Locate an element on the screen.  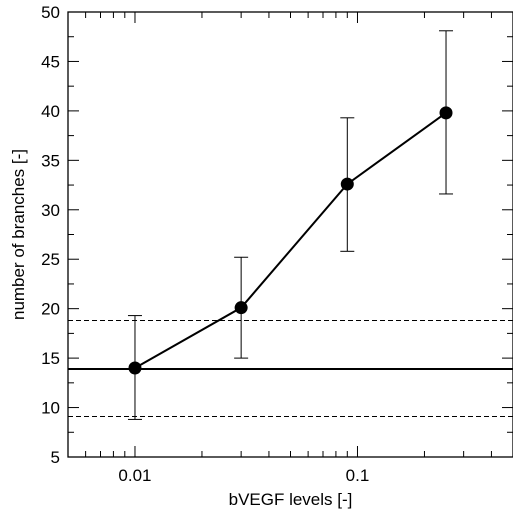
x-tick-label: 0.01 is located at coordinates (134, 475).